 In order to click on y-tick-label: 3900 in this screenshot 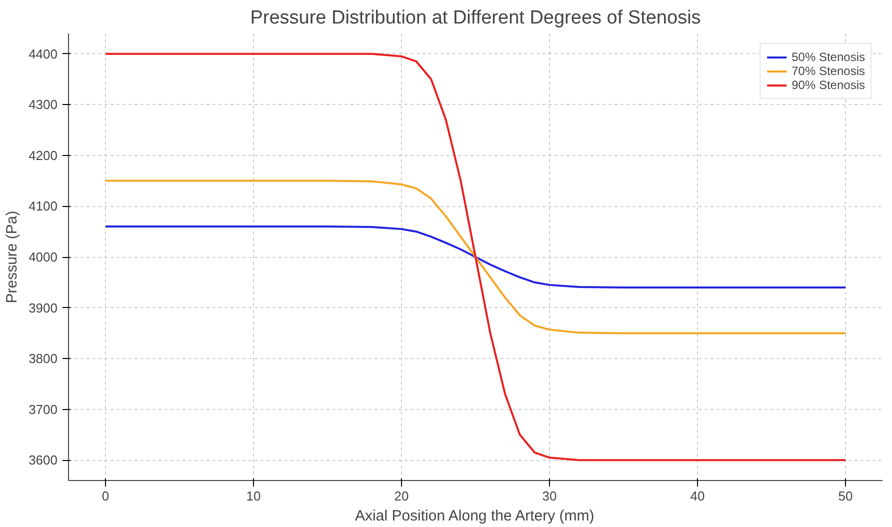, I will do `click(43, 308)`.